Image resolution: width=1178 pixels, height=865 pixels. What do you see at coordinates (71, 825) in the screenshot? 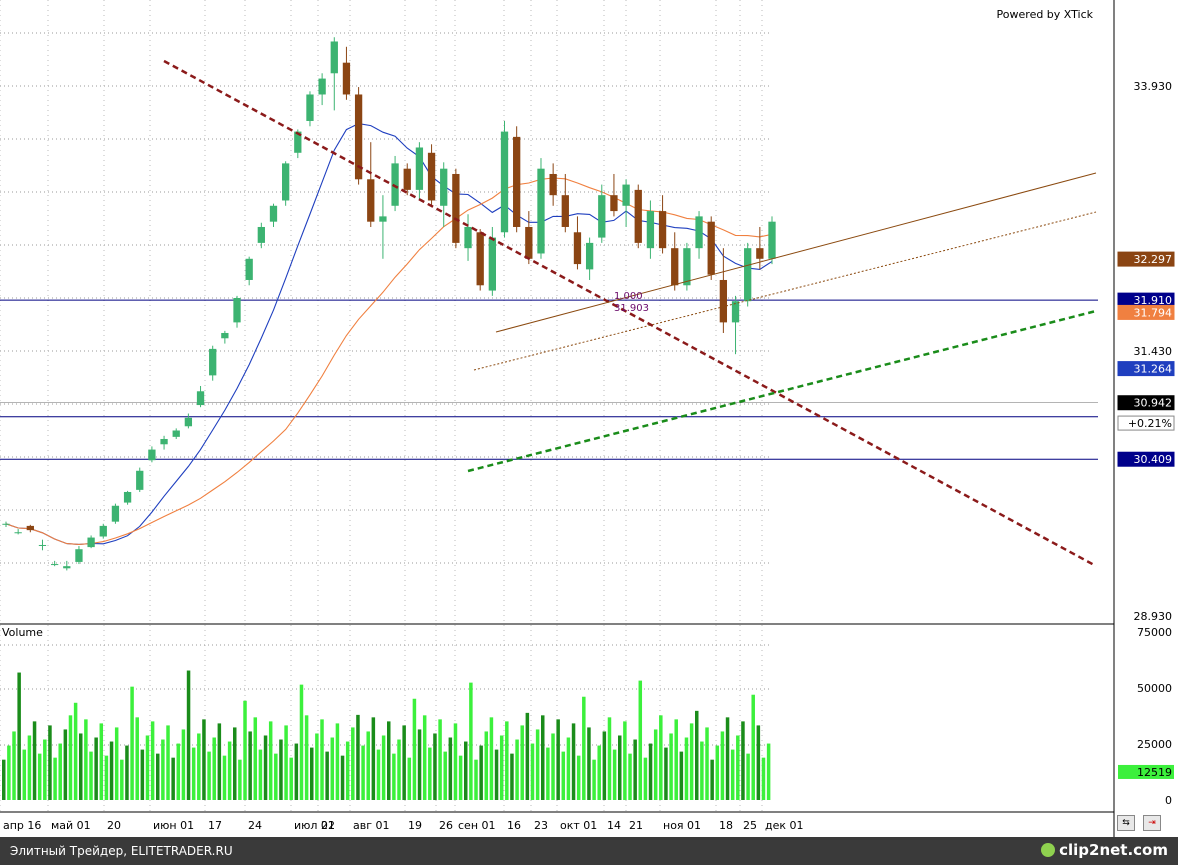
I see `x-tick-label: май 01` at bounding box center [71, 825].